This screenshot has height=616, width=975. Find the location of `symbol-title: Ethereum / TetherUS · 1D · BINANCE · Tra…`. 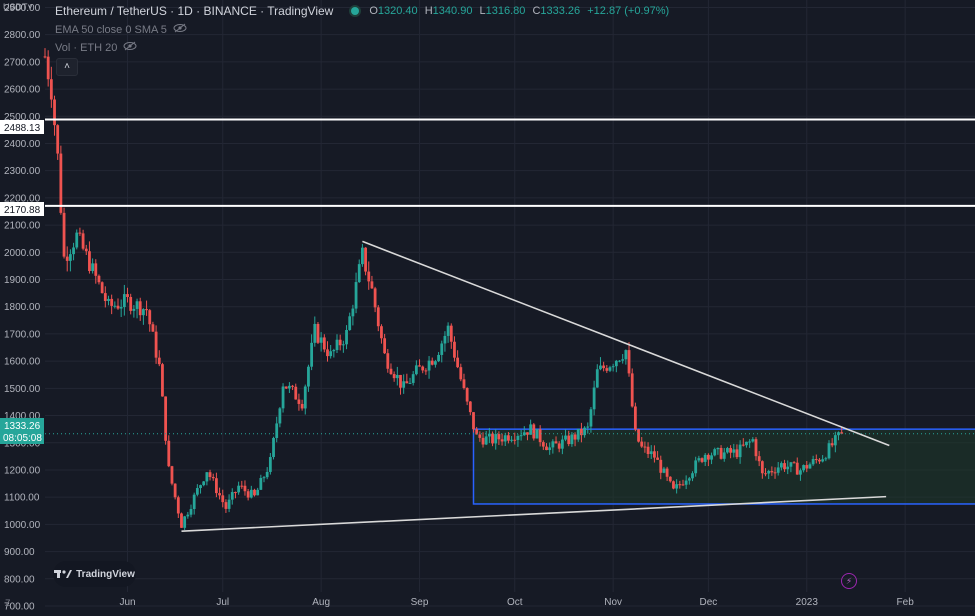

symbol-title: Ethereum / TetherUS · 1D · BINANCE · Tra… is located at coordinates (194, 11).